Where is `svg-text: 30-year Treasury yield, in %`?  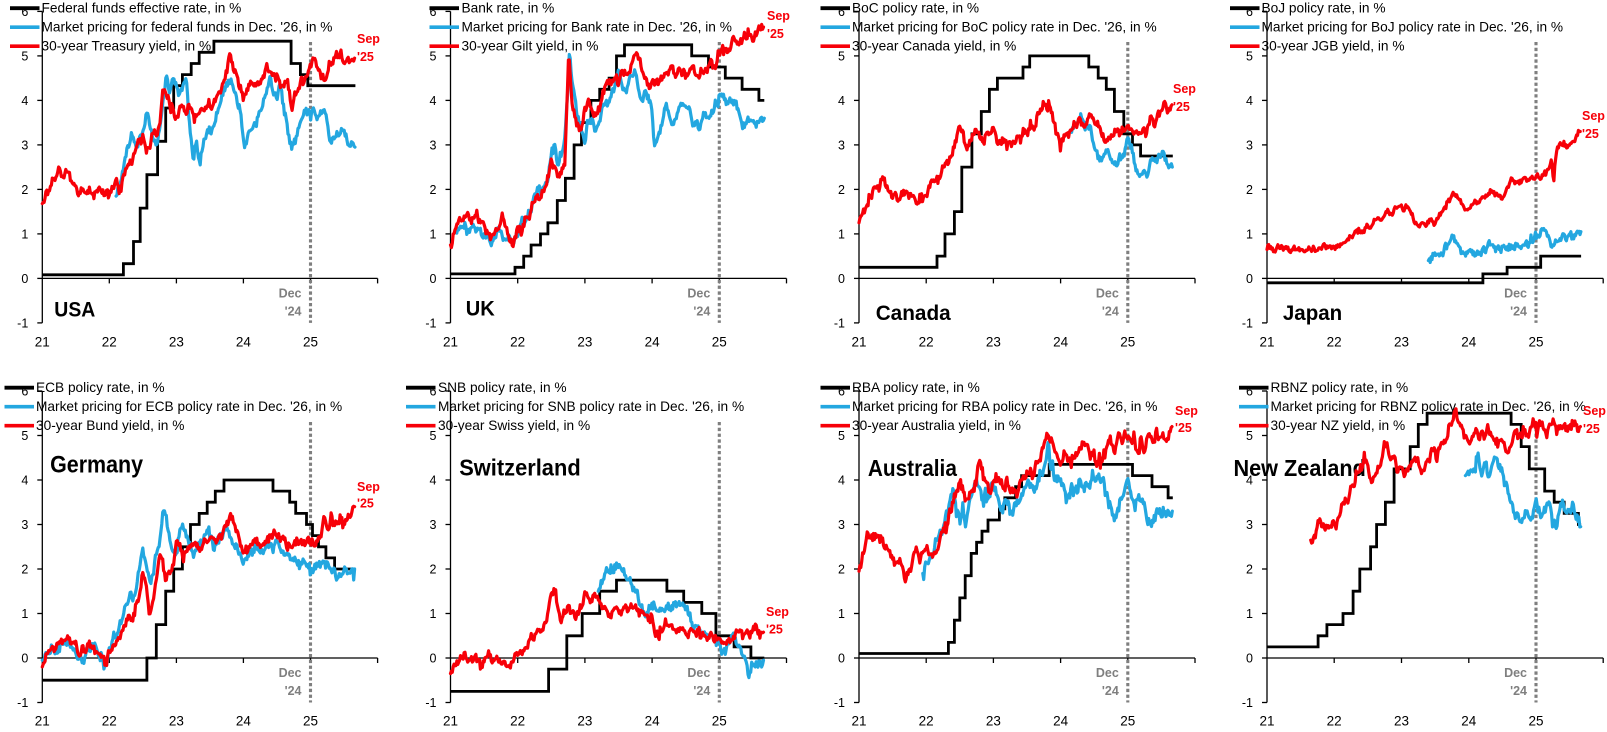
svg-text: 30-year Treasury yield, in % is located at coordinates (127, 46).